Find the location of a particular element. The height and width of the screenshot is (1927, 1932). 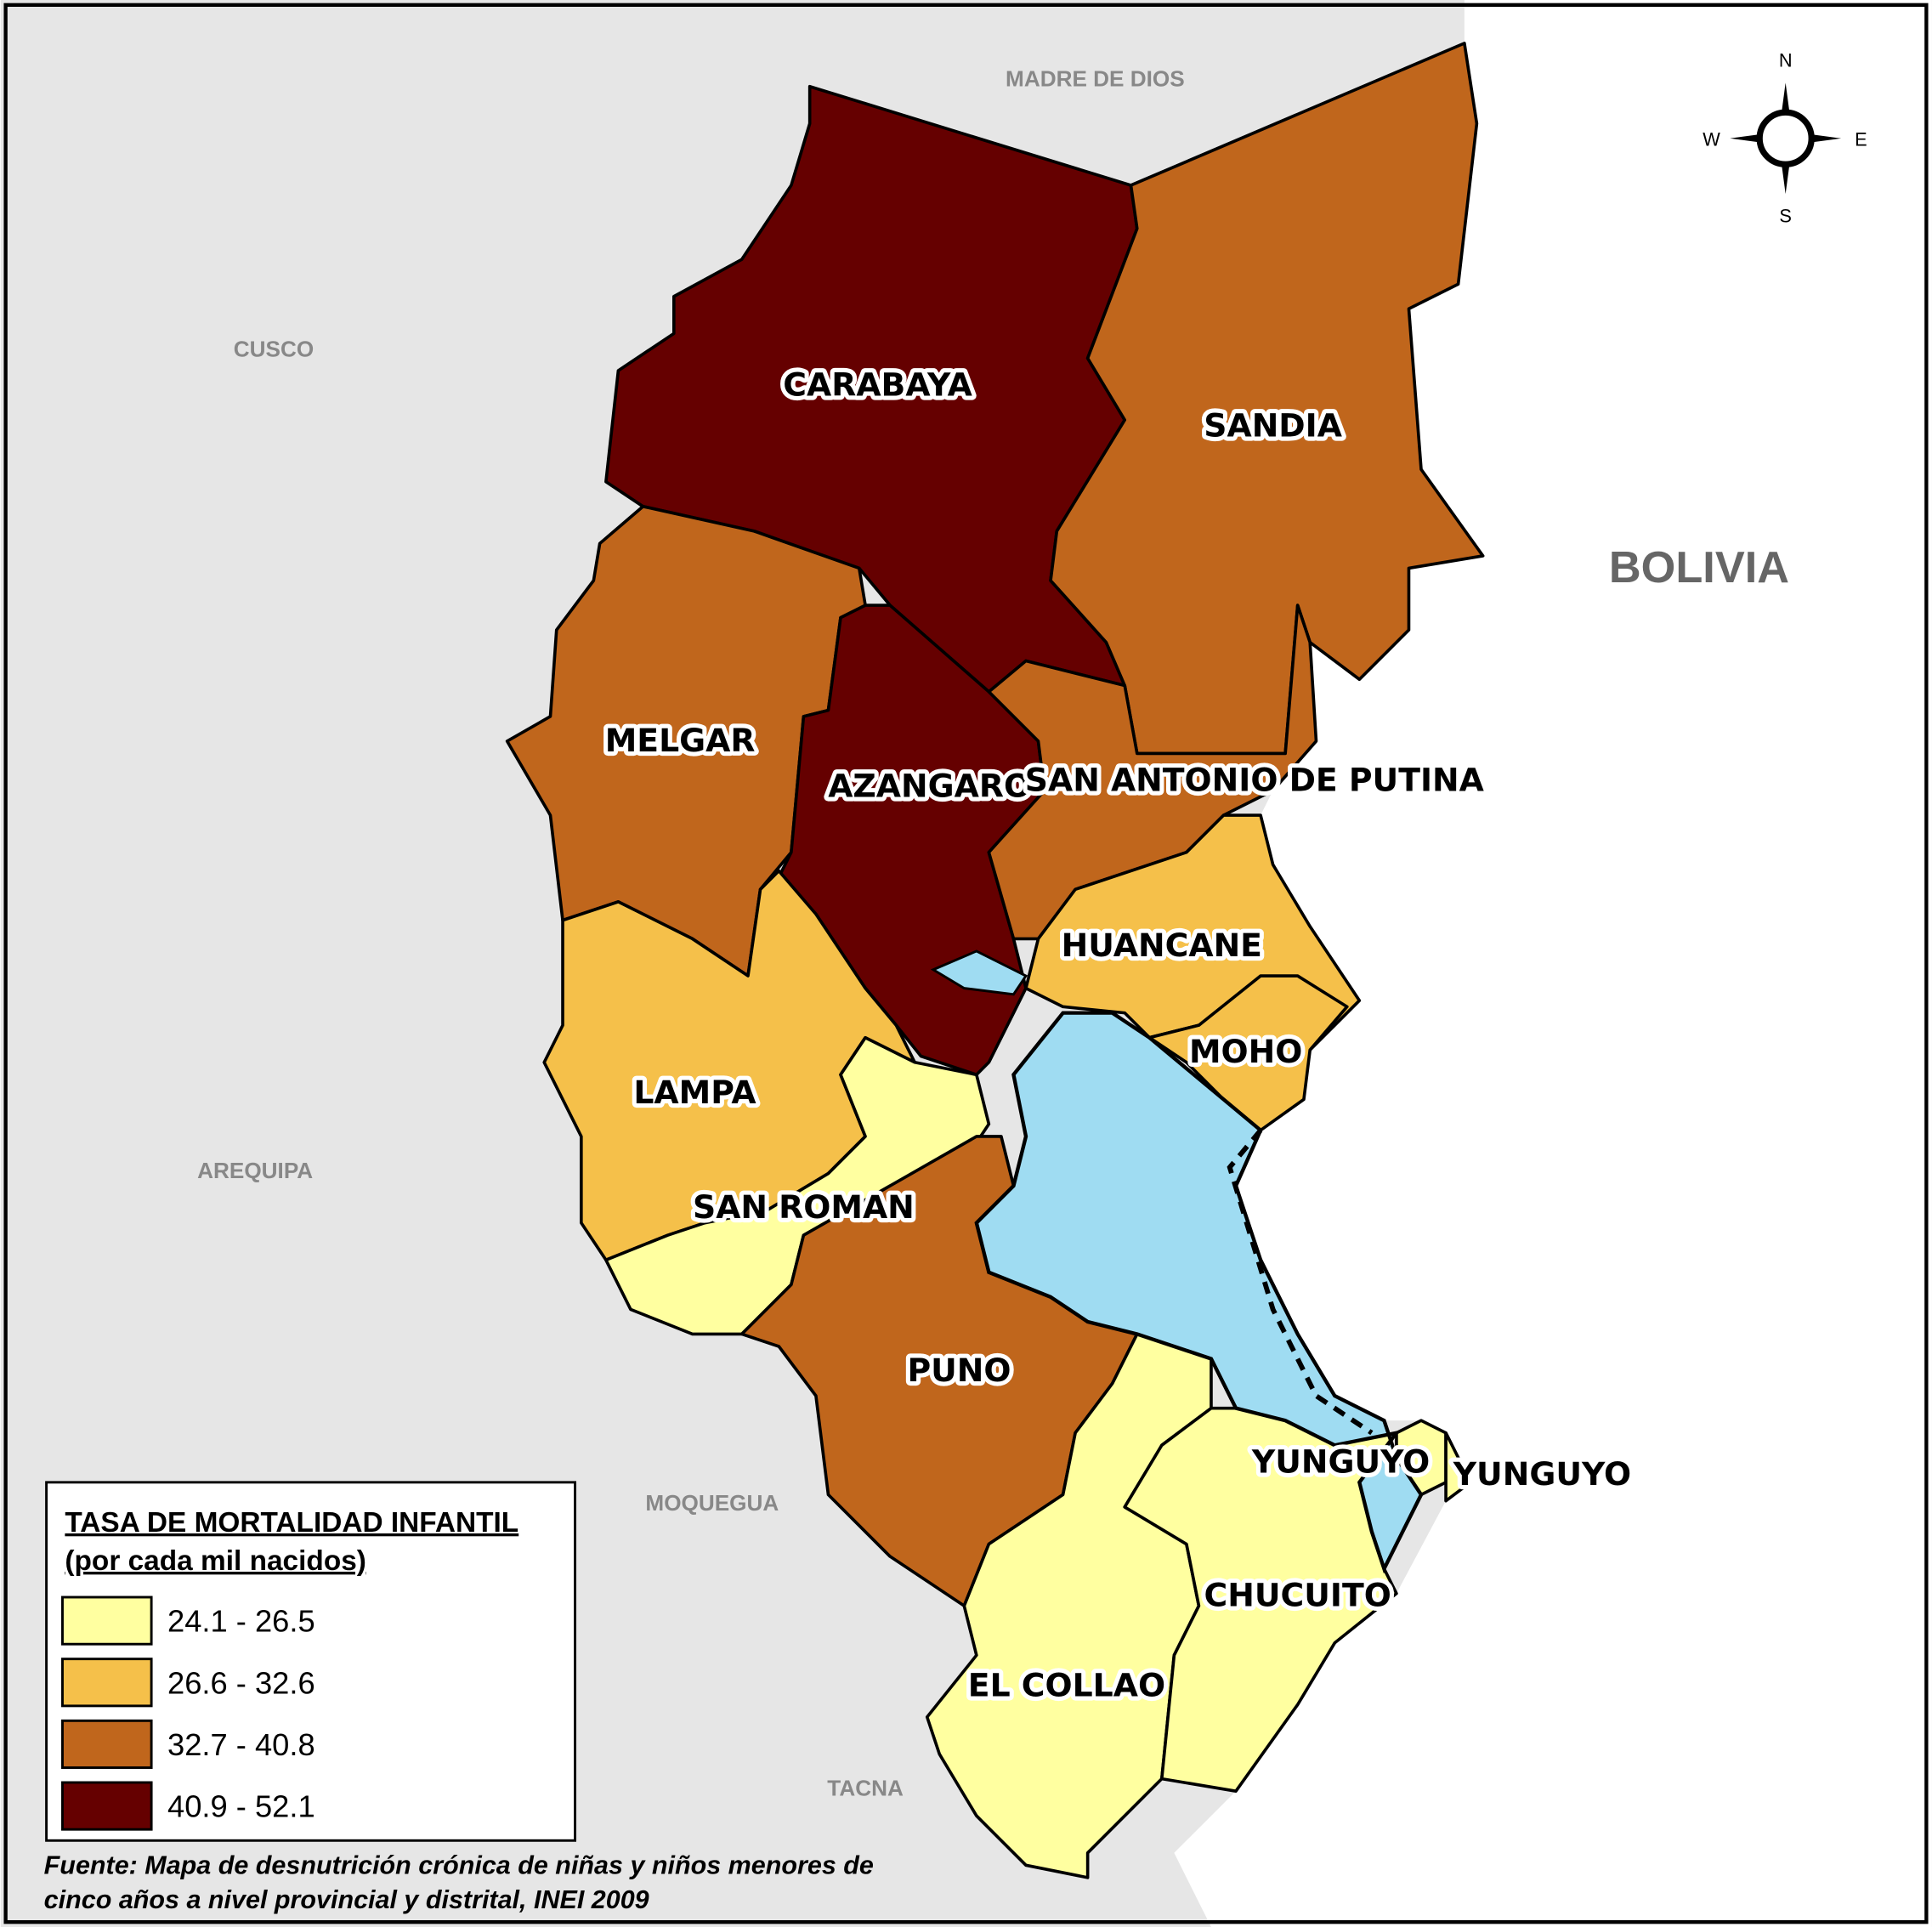

province-label: MELGAR is located at coordinates (680, 740).